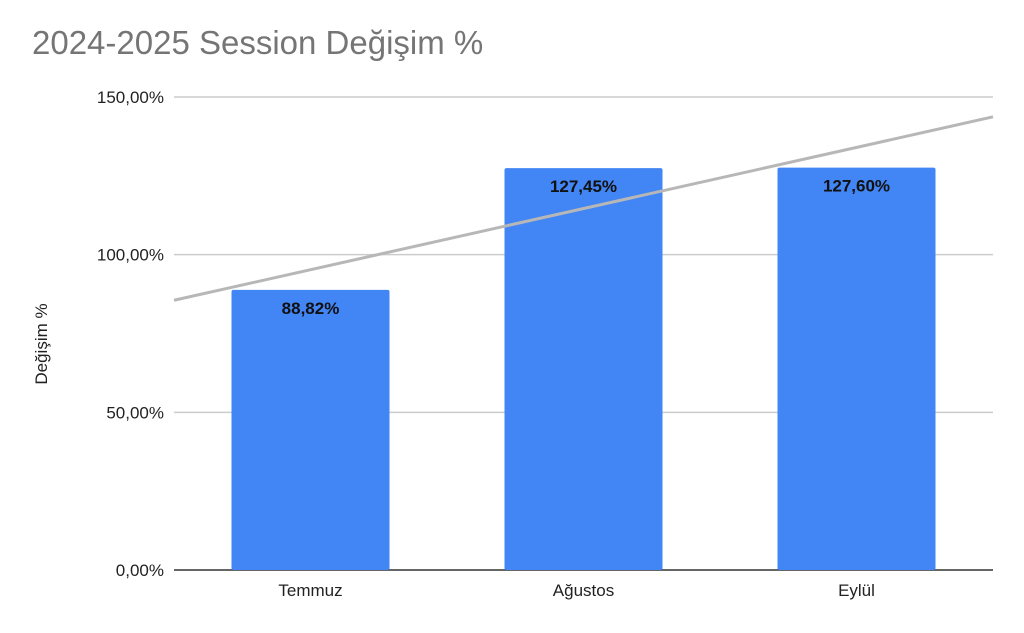  Describe the element at coordinates (583, 590) in the screenshot. I see `x-tick-label: Ağustos` at that location.